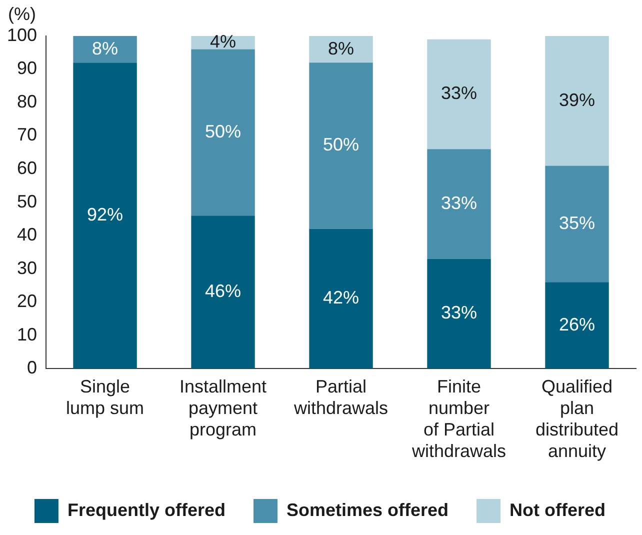 Image resolution: width=642 pixels, height=535 pixels. Describe the element at coordinates (558, 510) in the screenshot. I see `legend-label: Not offered` at that location.